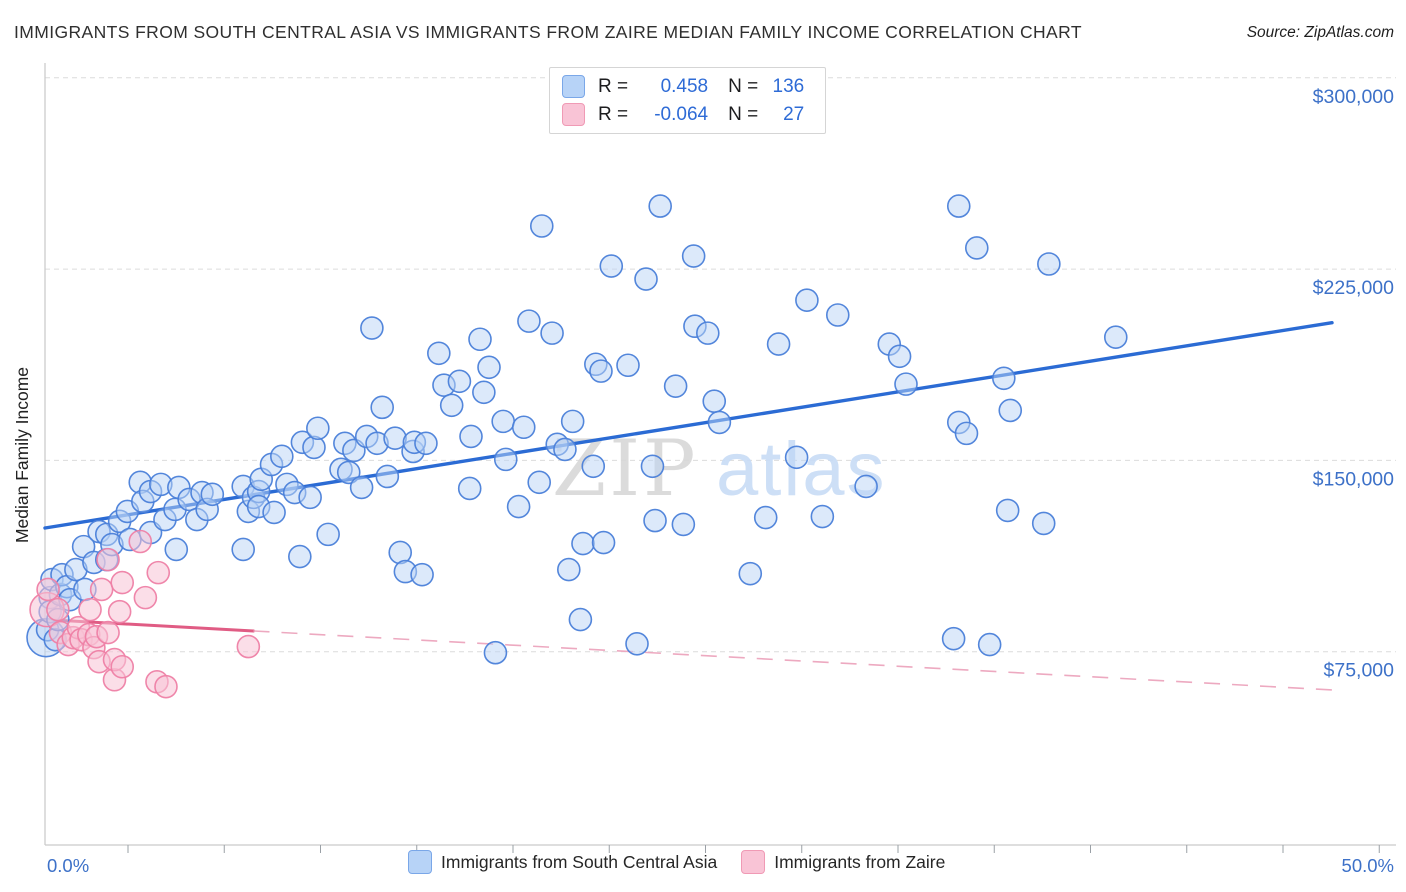 The height and width of the screenshot is (892, 1406). I want to click on y-axis-tick-label: $225,000, so click(1353, 288).